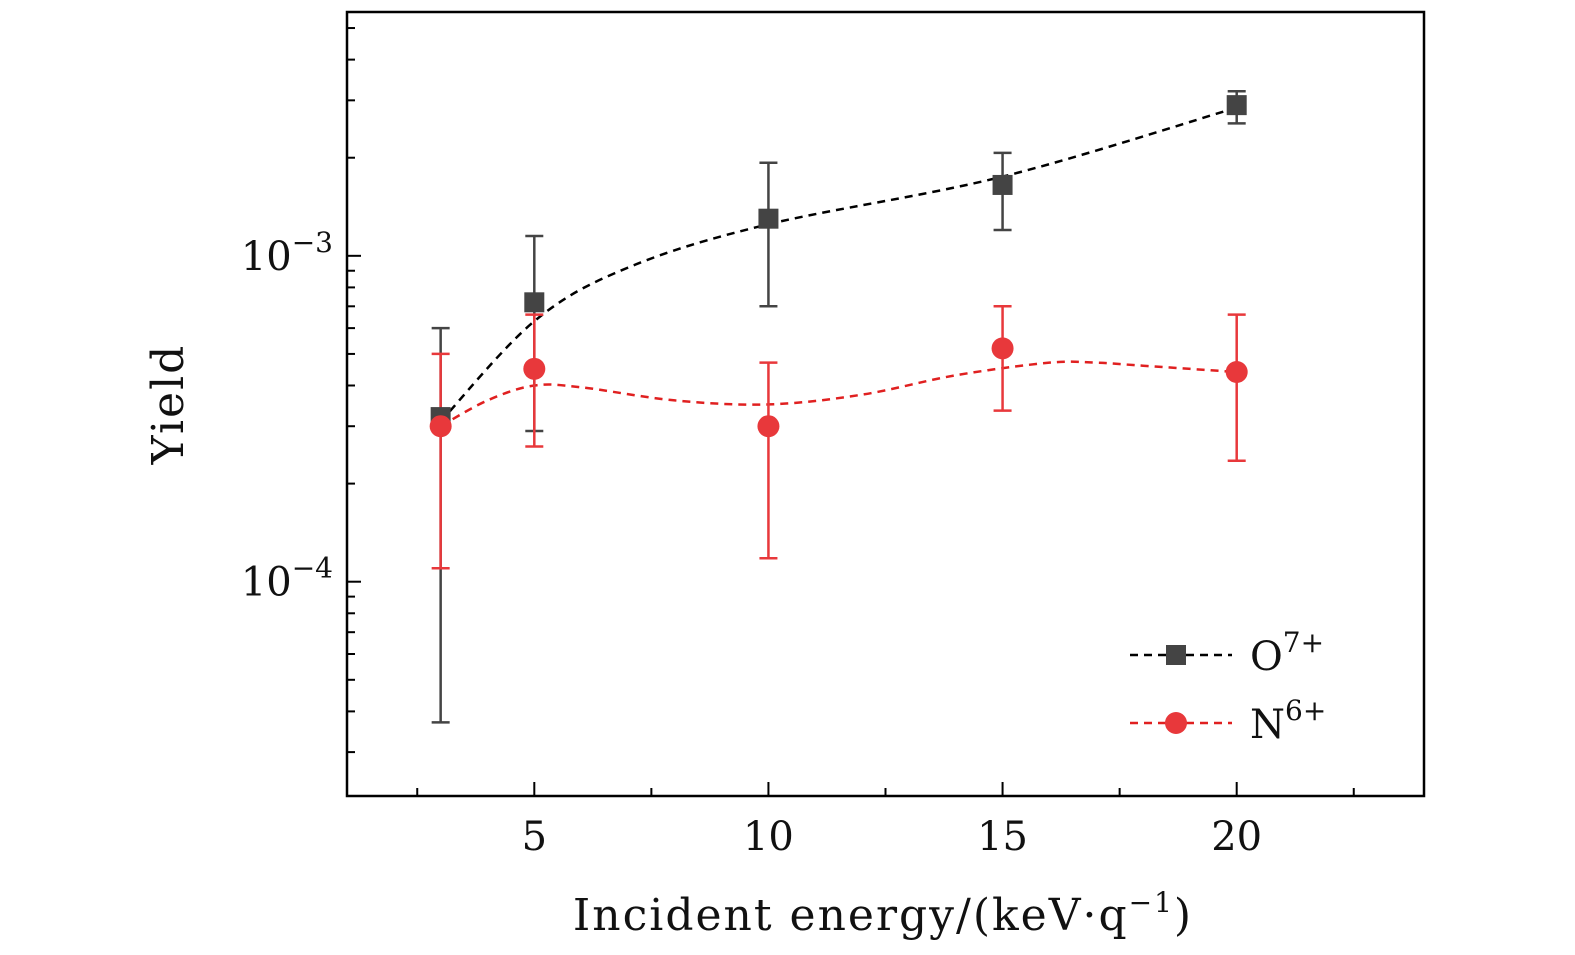 Image resolution: width=1575 pixels, height=955 pixels. Describe the element at coordinates (1228, 687) in the screenshot. I see `legend: O7+ N6+` at that location.